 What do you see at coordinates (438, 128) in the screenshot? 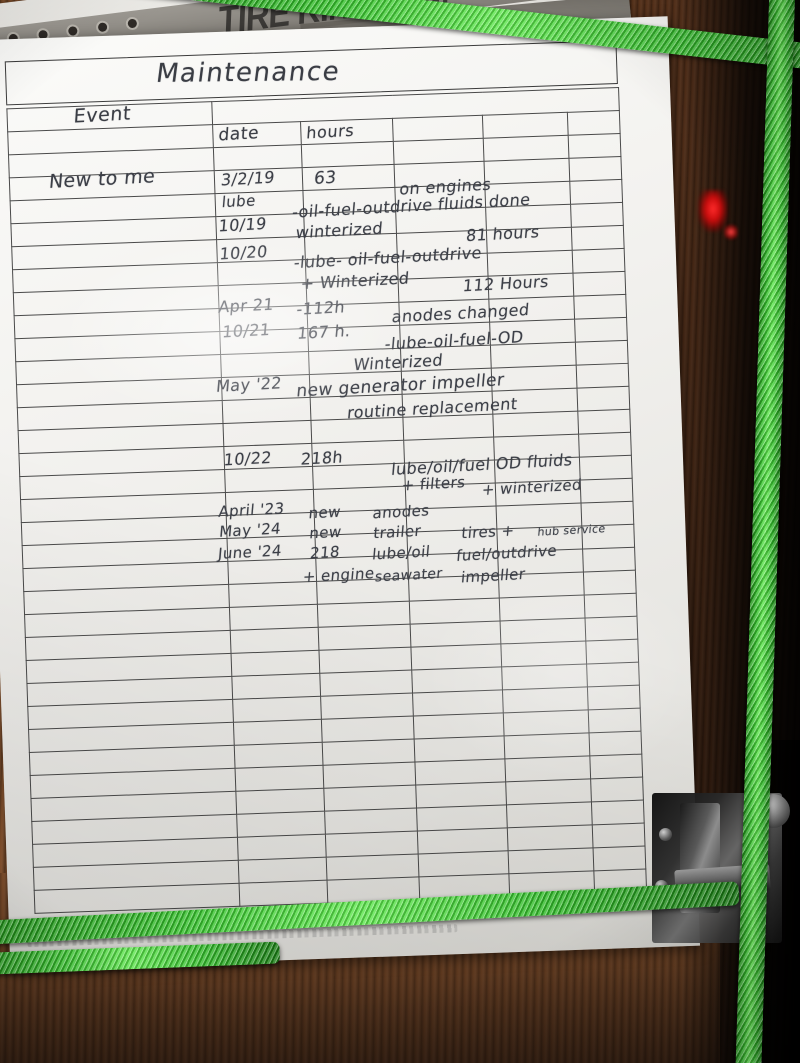
I see `cell-col4` at bounding box center [438, 128].